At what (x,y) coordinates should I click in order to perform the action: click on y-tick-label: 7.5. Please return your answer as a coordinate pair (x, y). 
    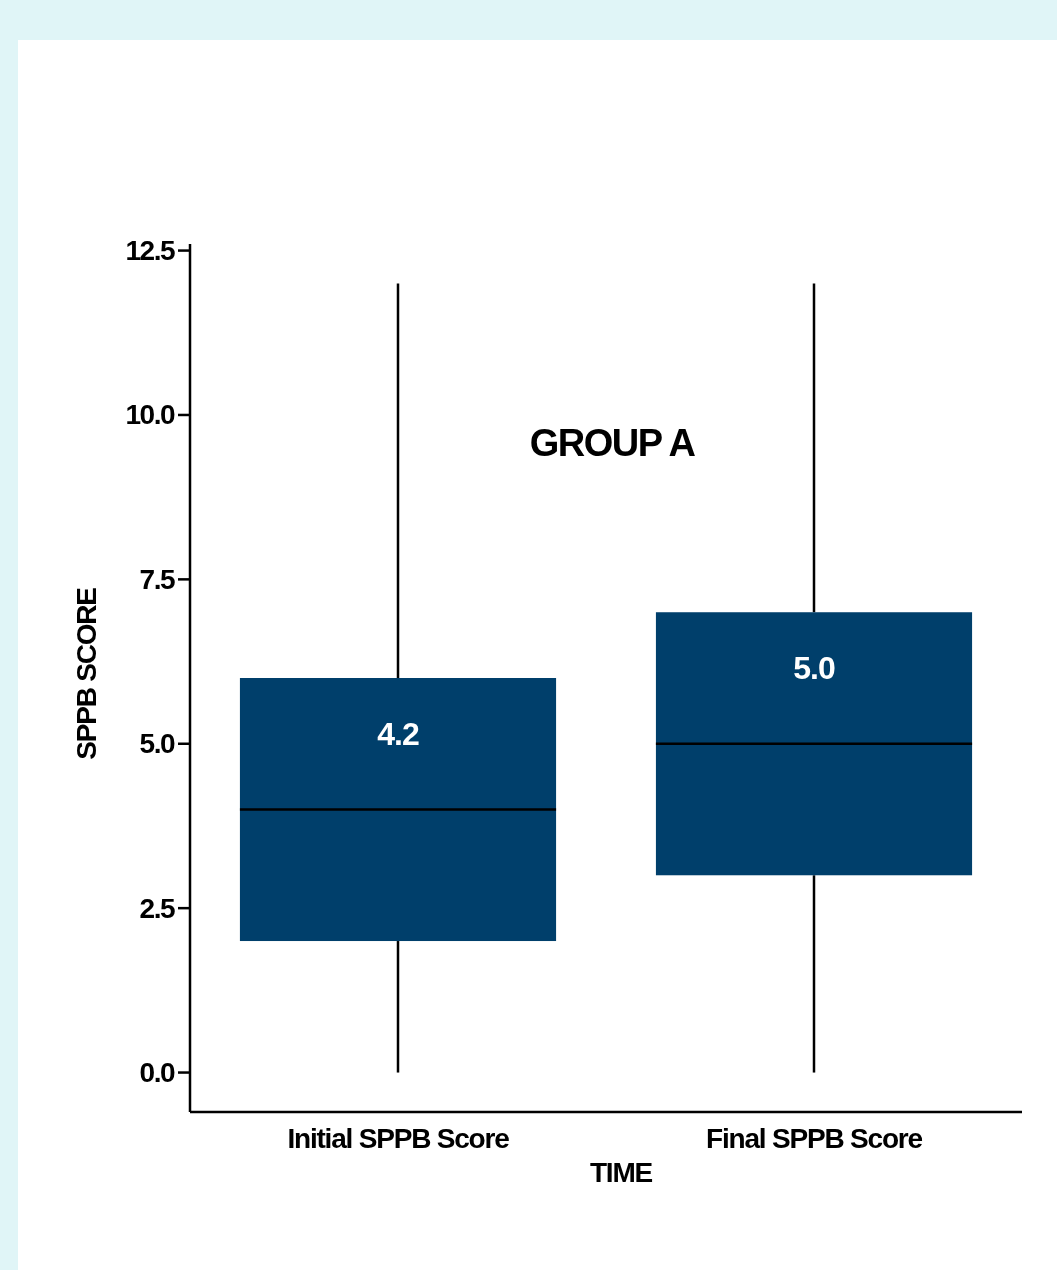
    Looking at the image, I should click on (157, 579).